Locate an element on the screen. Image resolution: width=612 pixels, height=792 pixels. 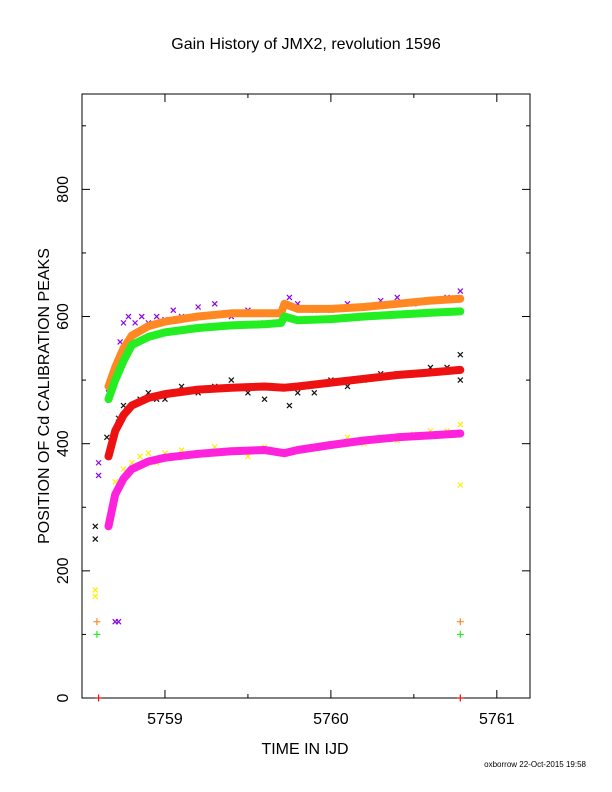
x-tick-label: 5761 is located at coordinates (497, 719).